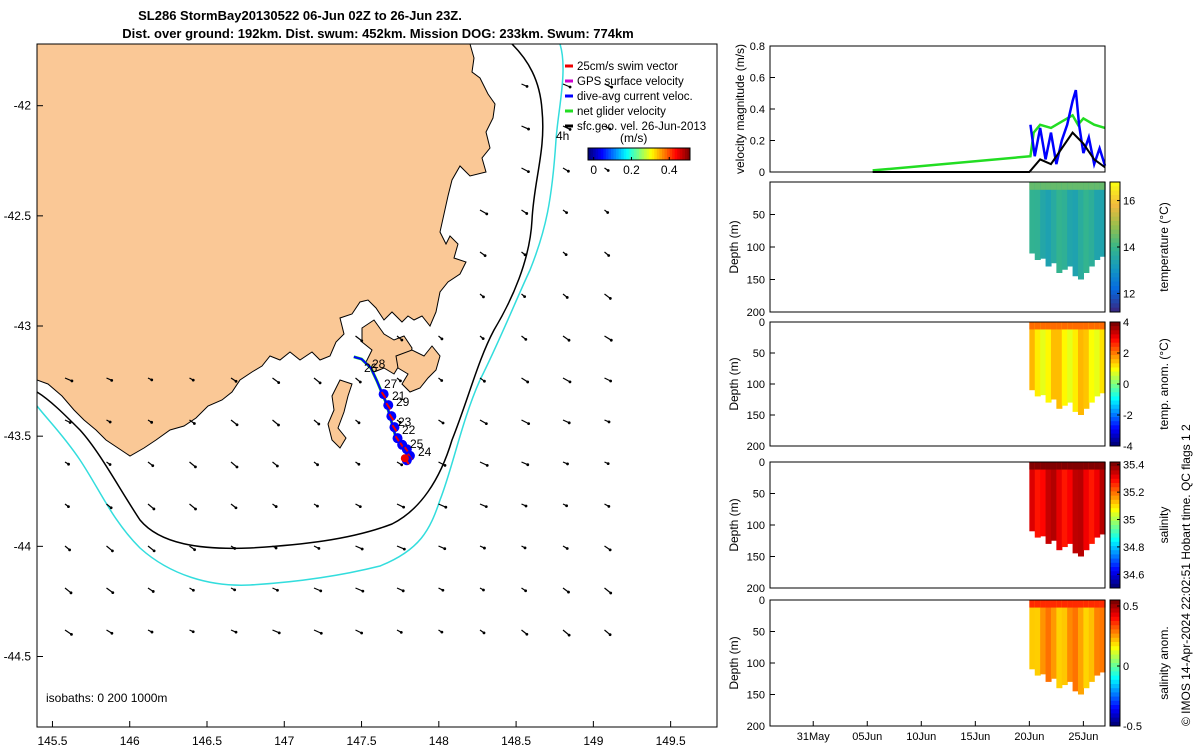 This screenshot has width=1200, height=750. Describe the element at coordinates (562, 136) in the screenshot. I see `scale-label: 4h` at that location.